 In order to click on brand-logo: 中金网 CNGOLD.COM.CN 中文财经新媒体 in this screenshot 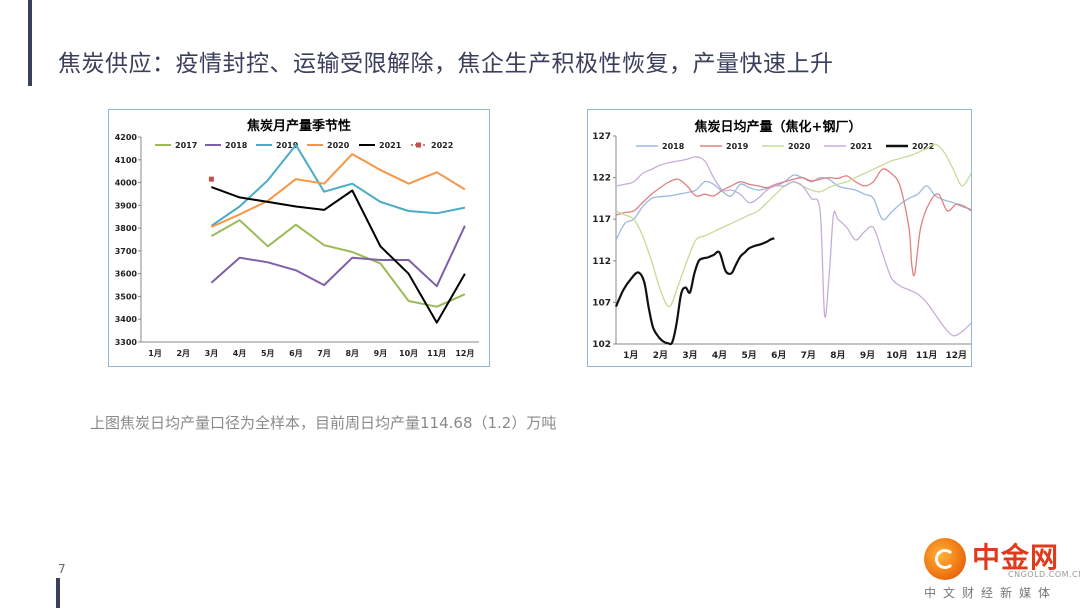, I will do `click(999, 567)`.